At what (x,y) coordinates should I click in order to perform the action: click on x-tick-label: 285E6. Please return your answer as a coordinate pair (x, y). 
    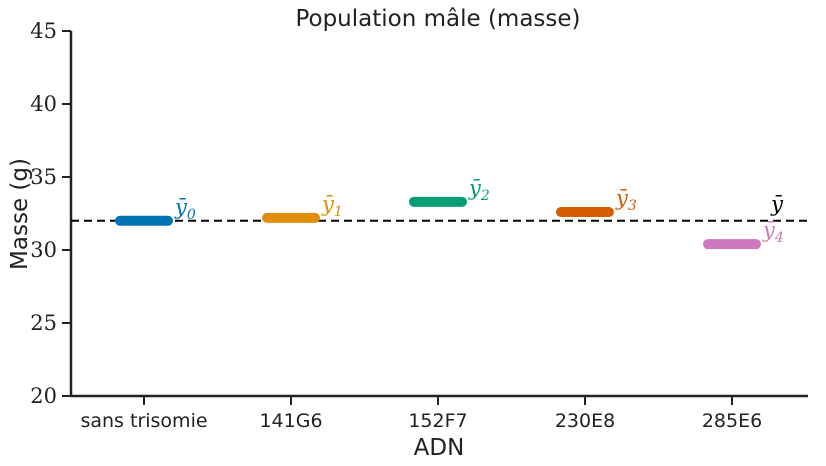
    Looking at the image, I should click on (732, 421).